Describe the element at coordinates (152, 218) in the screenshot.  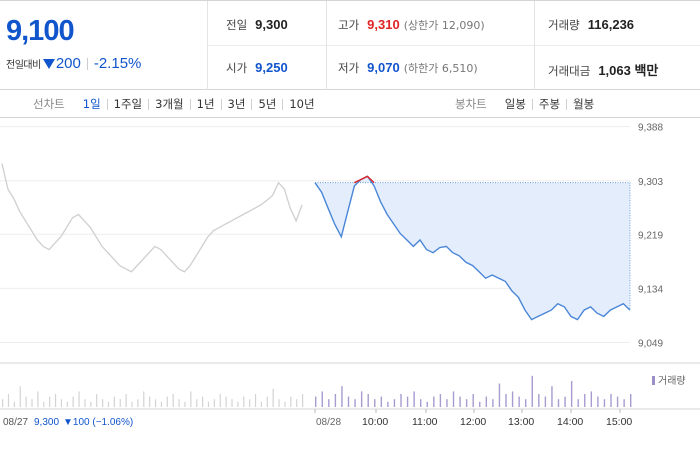
I see `previous-day-series` at that location.